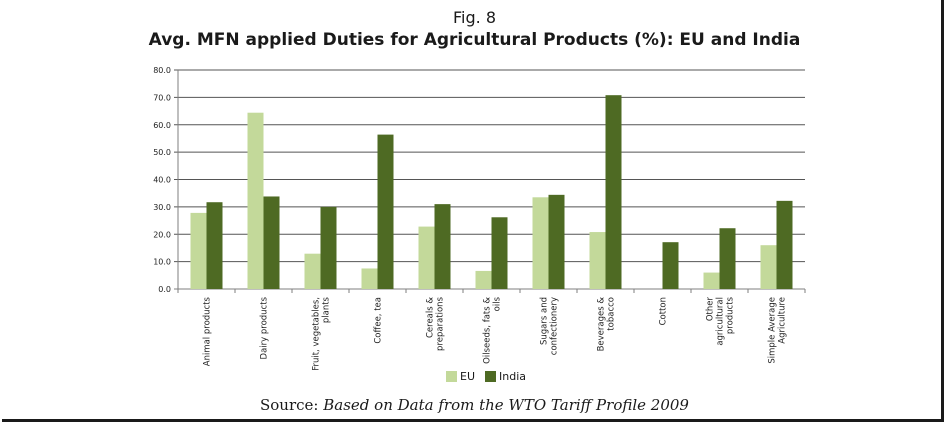  What do you see at coordinates (602, 324) in the screenshot?
I see `x-category-label: Beverages &` at bounding box center [602, 324].